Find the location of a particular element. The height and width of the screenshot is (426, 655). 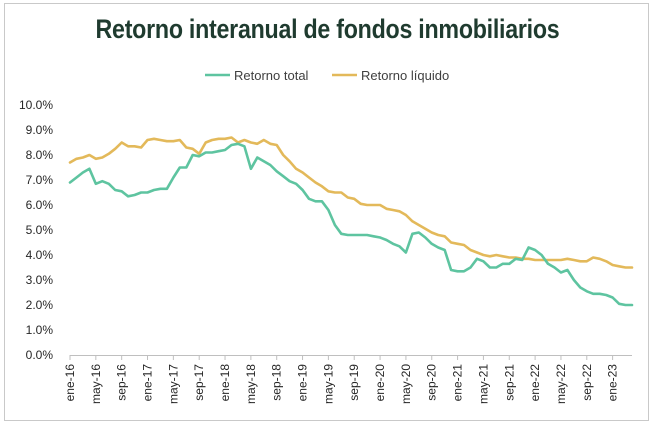

x-tick-label: sep-18 is located at coordinates (277, 382).